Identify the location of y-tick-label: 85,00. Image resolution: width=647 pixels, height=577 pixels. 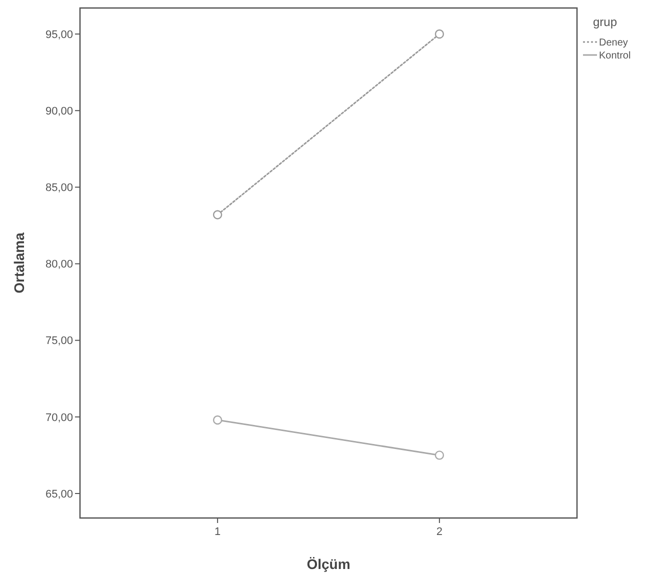
(59, 188).